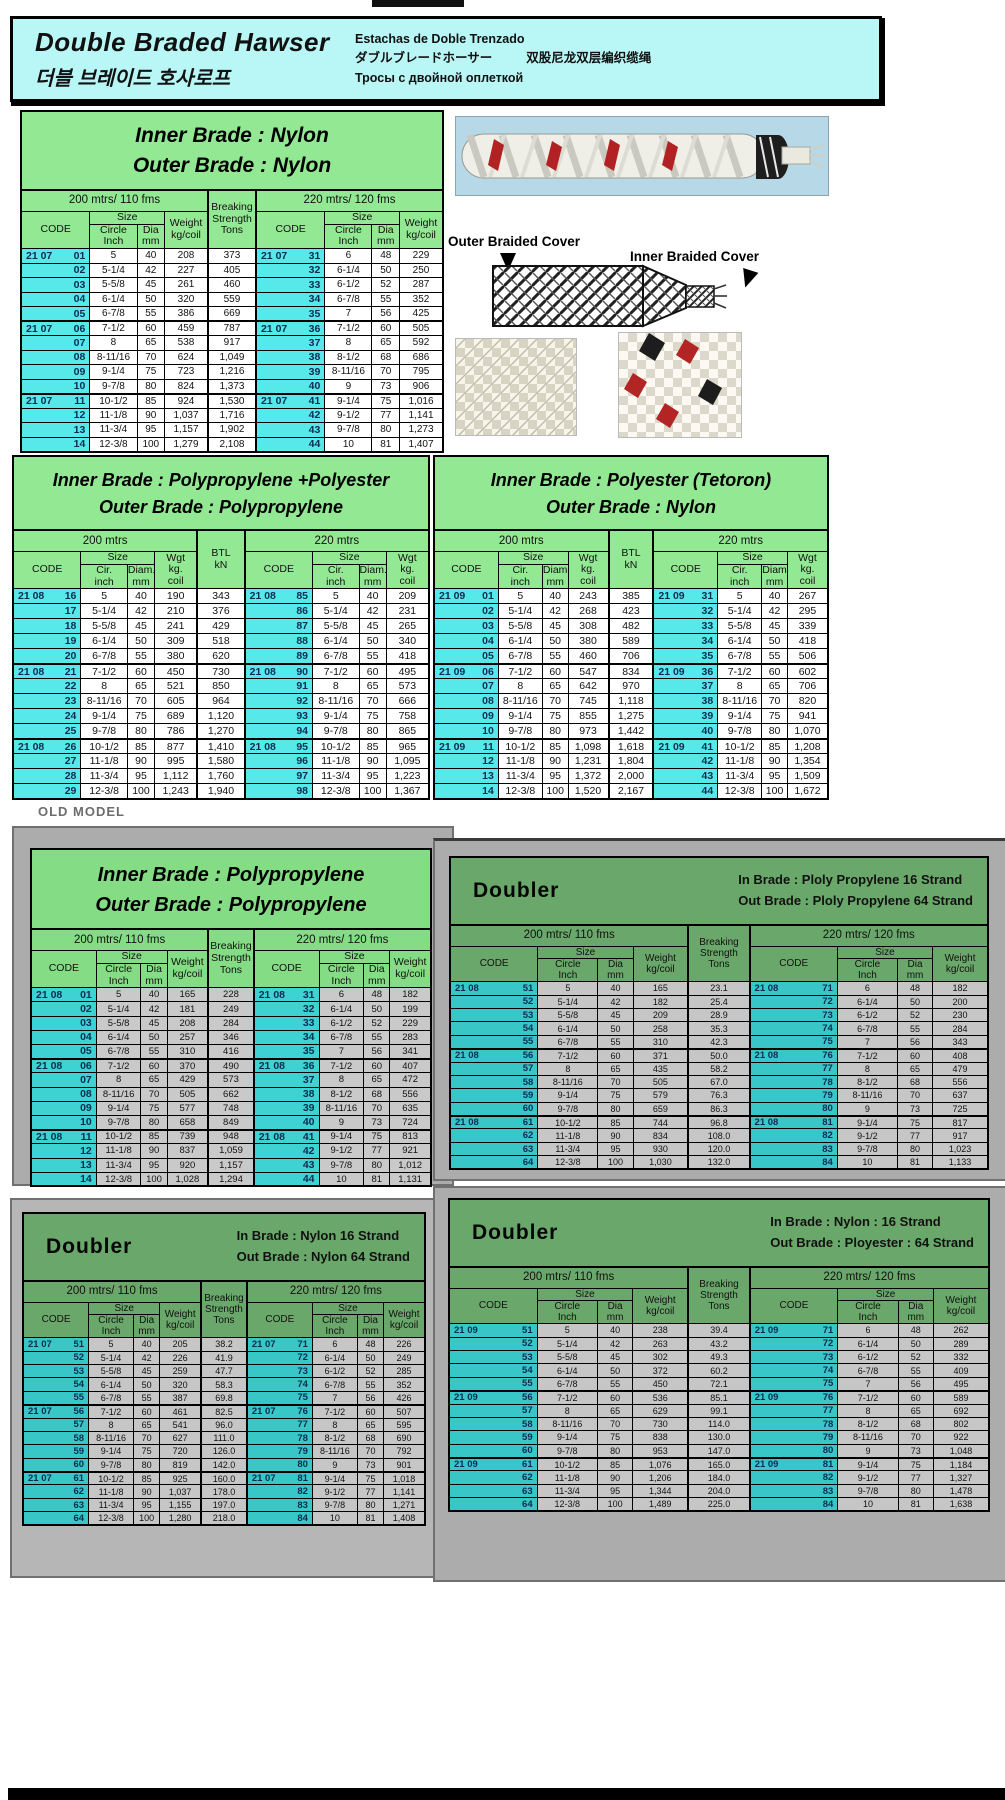 The width and height of the screenshot is (1005, 1800). What do you see at coordinates (828, 1504) in the screenshot?
I see `code-value: 84` at bounding box center [828, 1504].